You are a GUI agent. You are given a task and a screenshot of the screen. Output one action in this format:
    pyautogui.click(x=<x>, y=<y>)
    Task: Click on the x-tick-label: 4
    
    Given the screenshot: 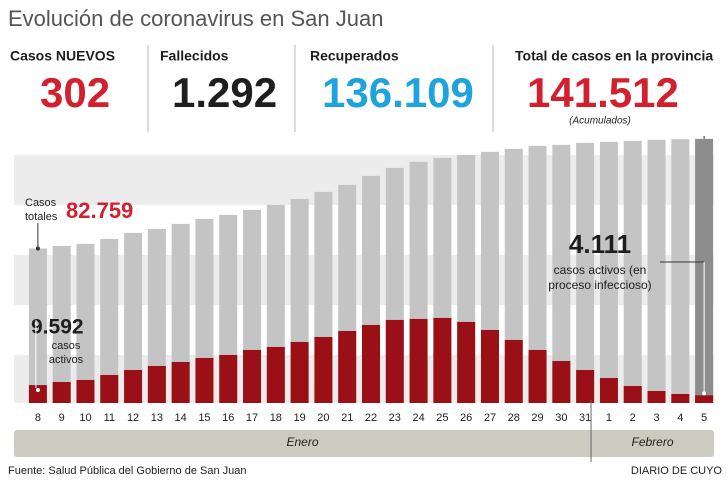 What is the action you would take?
    pyautogui.click(x=680, y=418)
    